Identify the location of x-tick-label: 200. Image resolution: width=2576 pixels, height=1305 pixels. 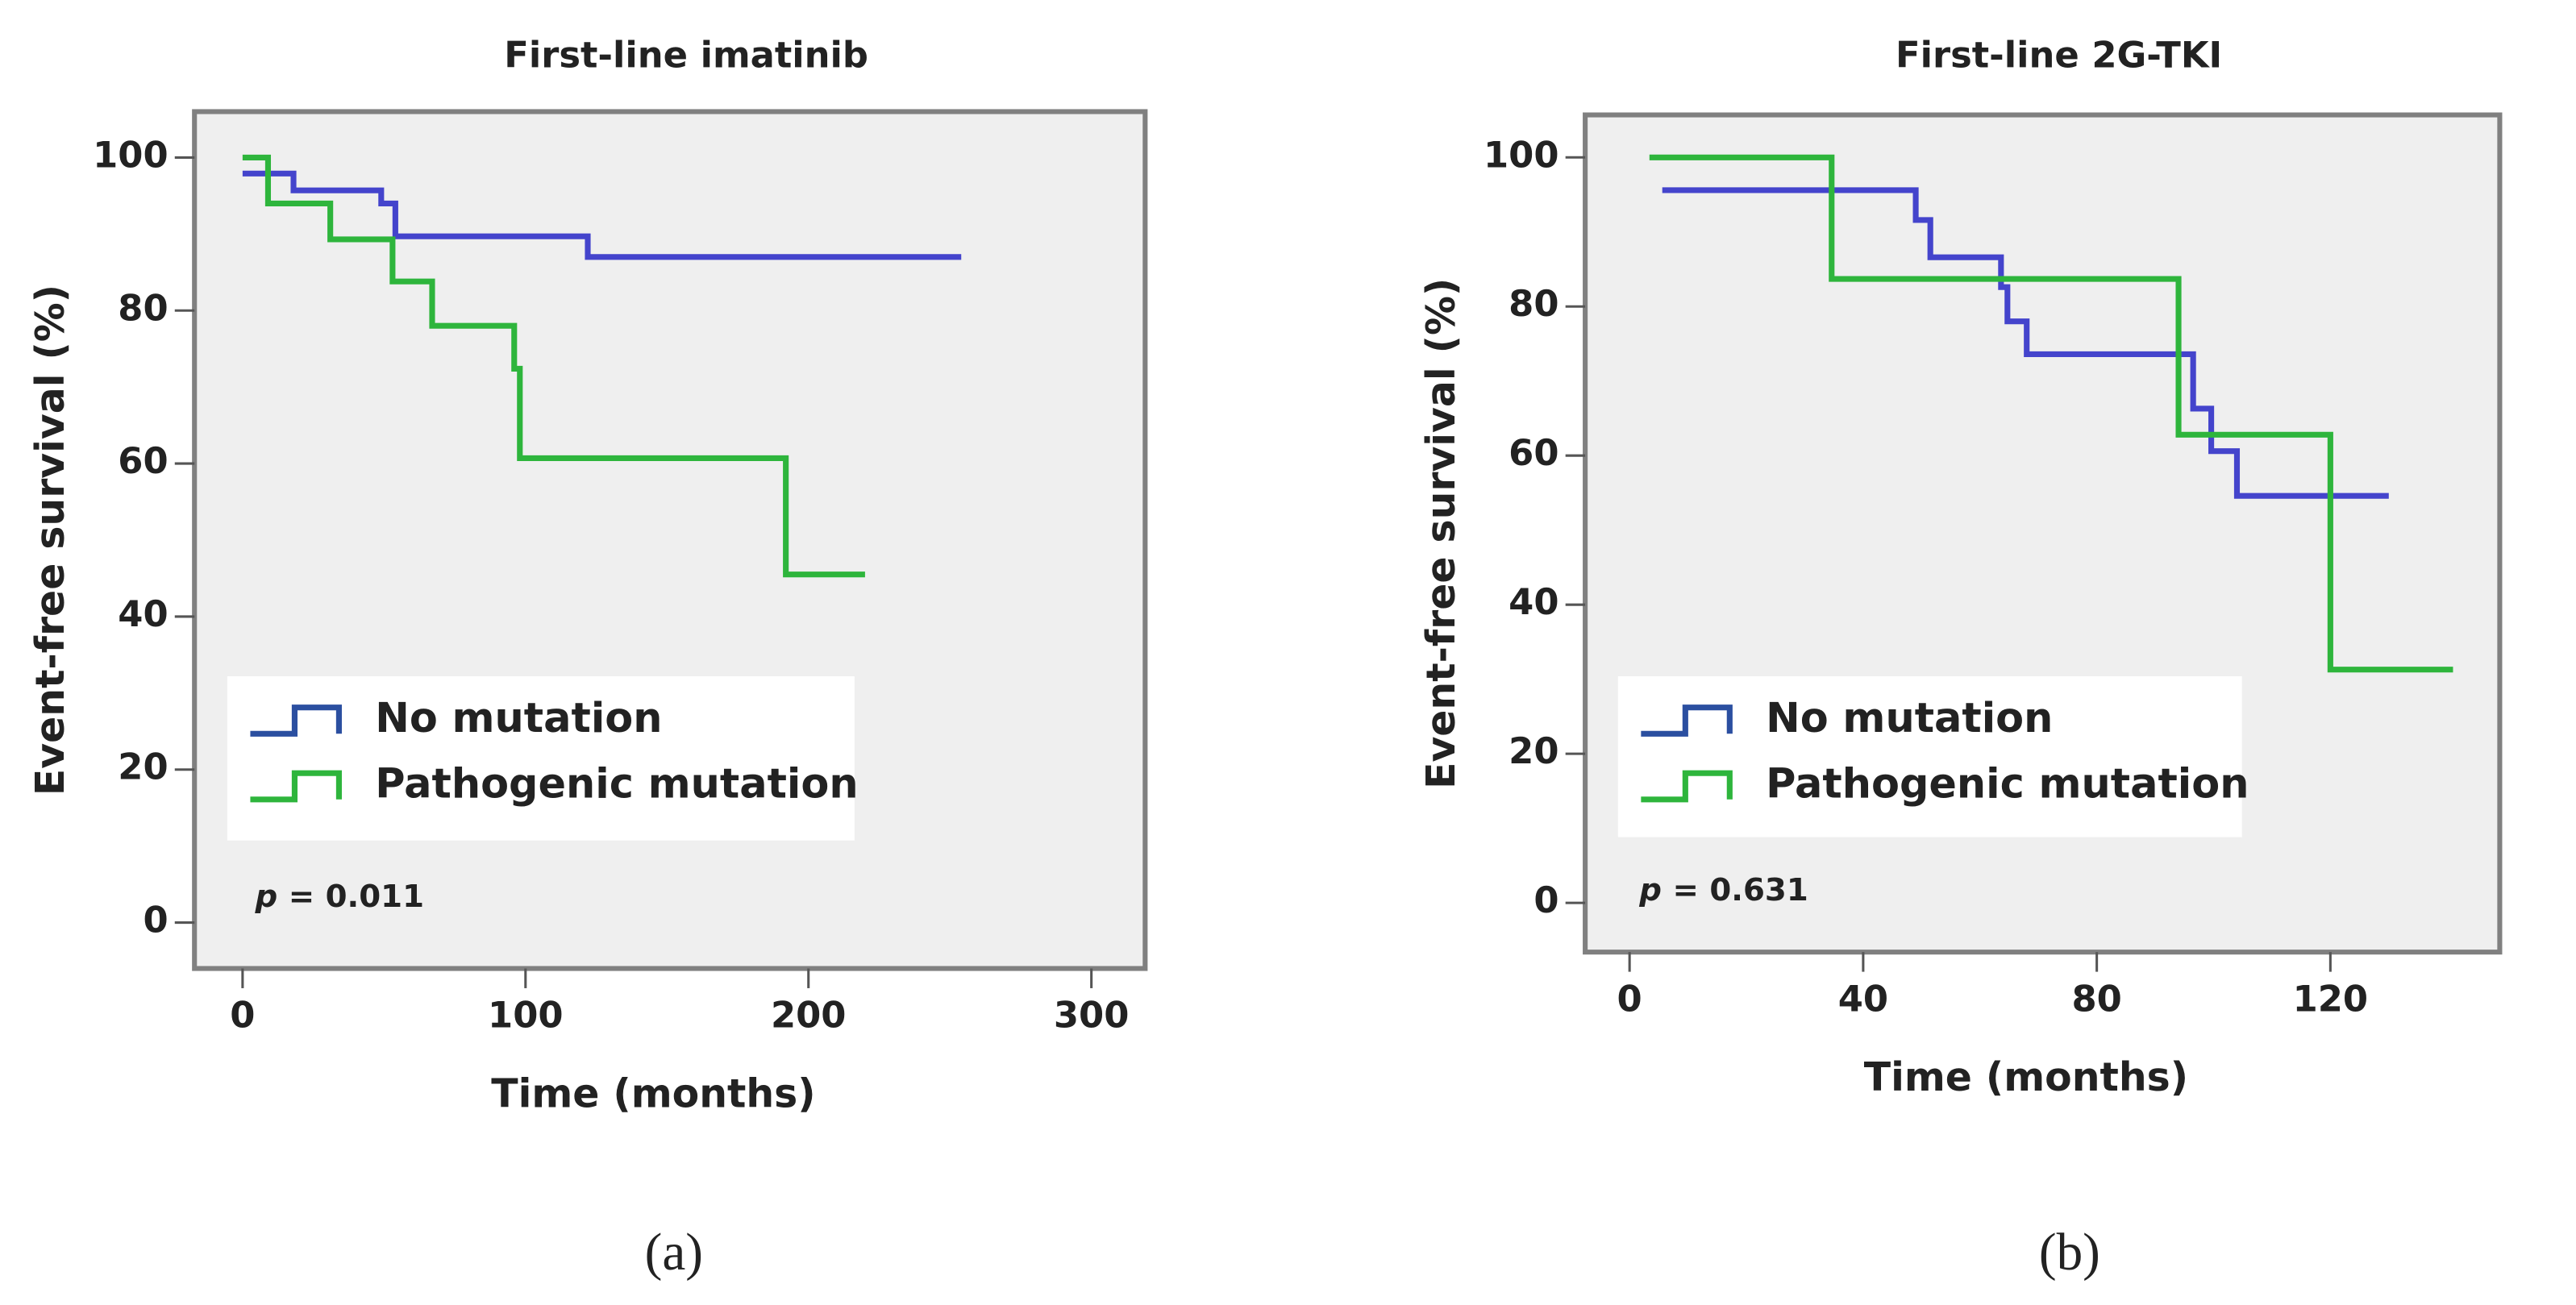
(809, 1015).